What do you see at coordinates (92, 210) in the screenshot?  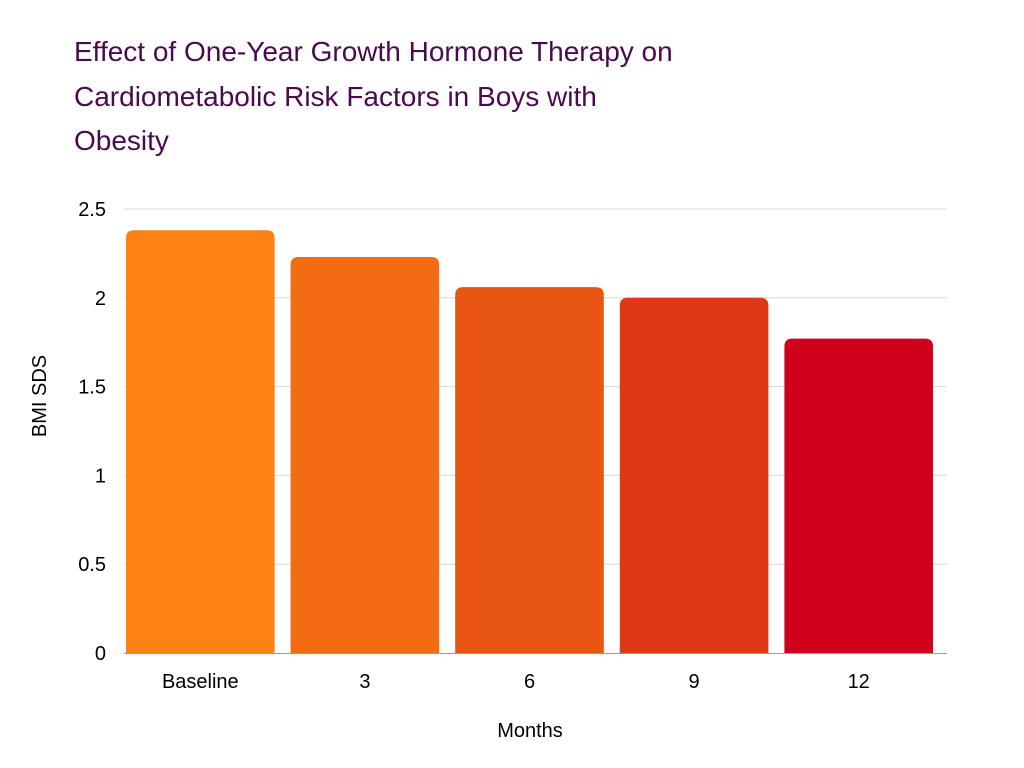 I see `y-tick-label: 2.5` at bounding box center [92, 210].